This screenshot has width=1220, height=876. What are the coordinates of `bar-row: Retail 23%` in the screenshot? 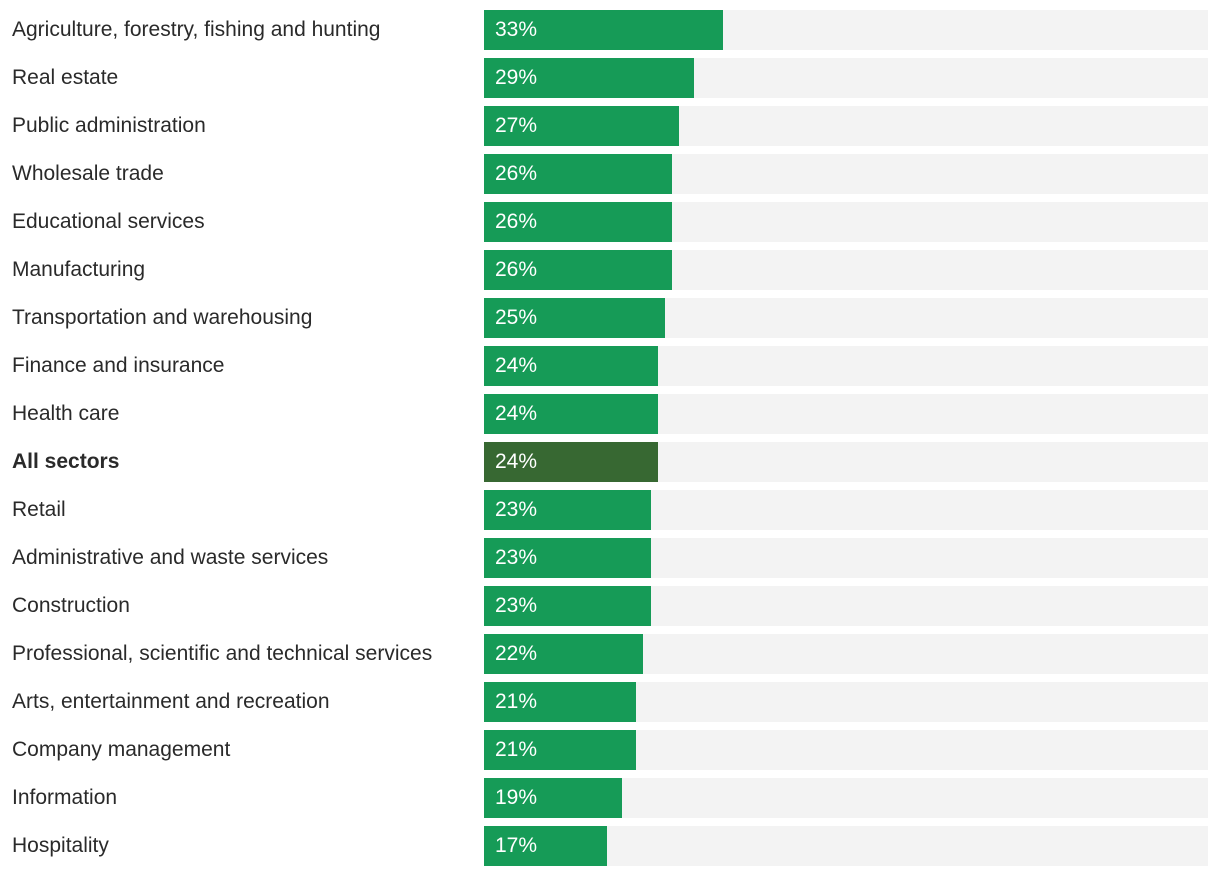 It's located at (610, 510).